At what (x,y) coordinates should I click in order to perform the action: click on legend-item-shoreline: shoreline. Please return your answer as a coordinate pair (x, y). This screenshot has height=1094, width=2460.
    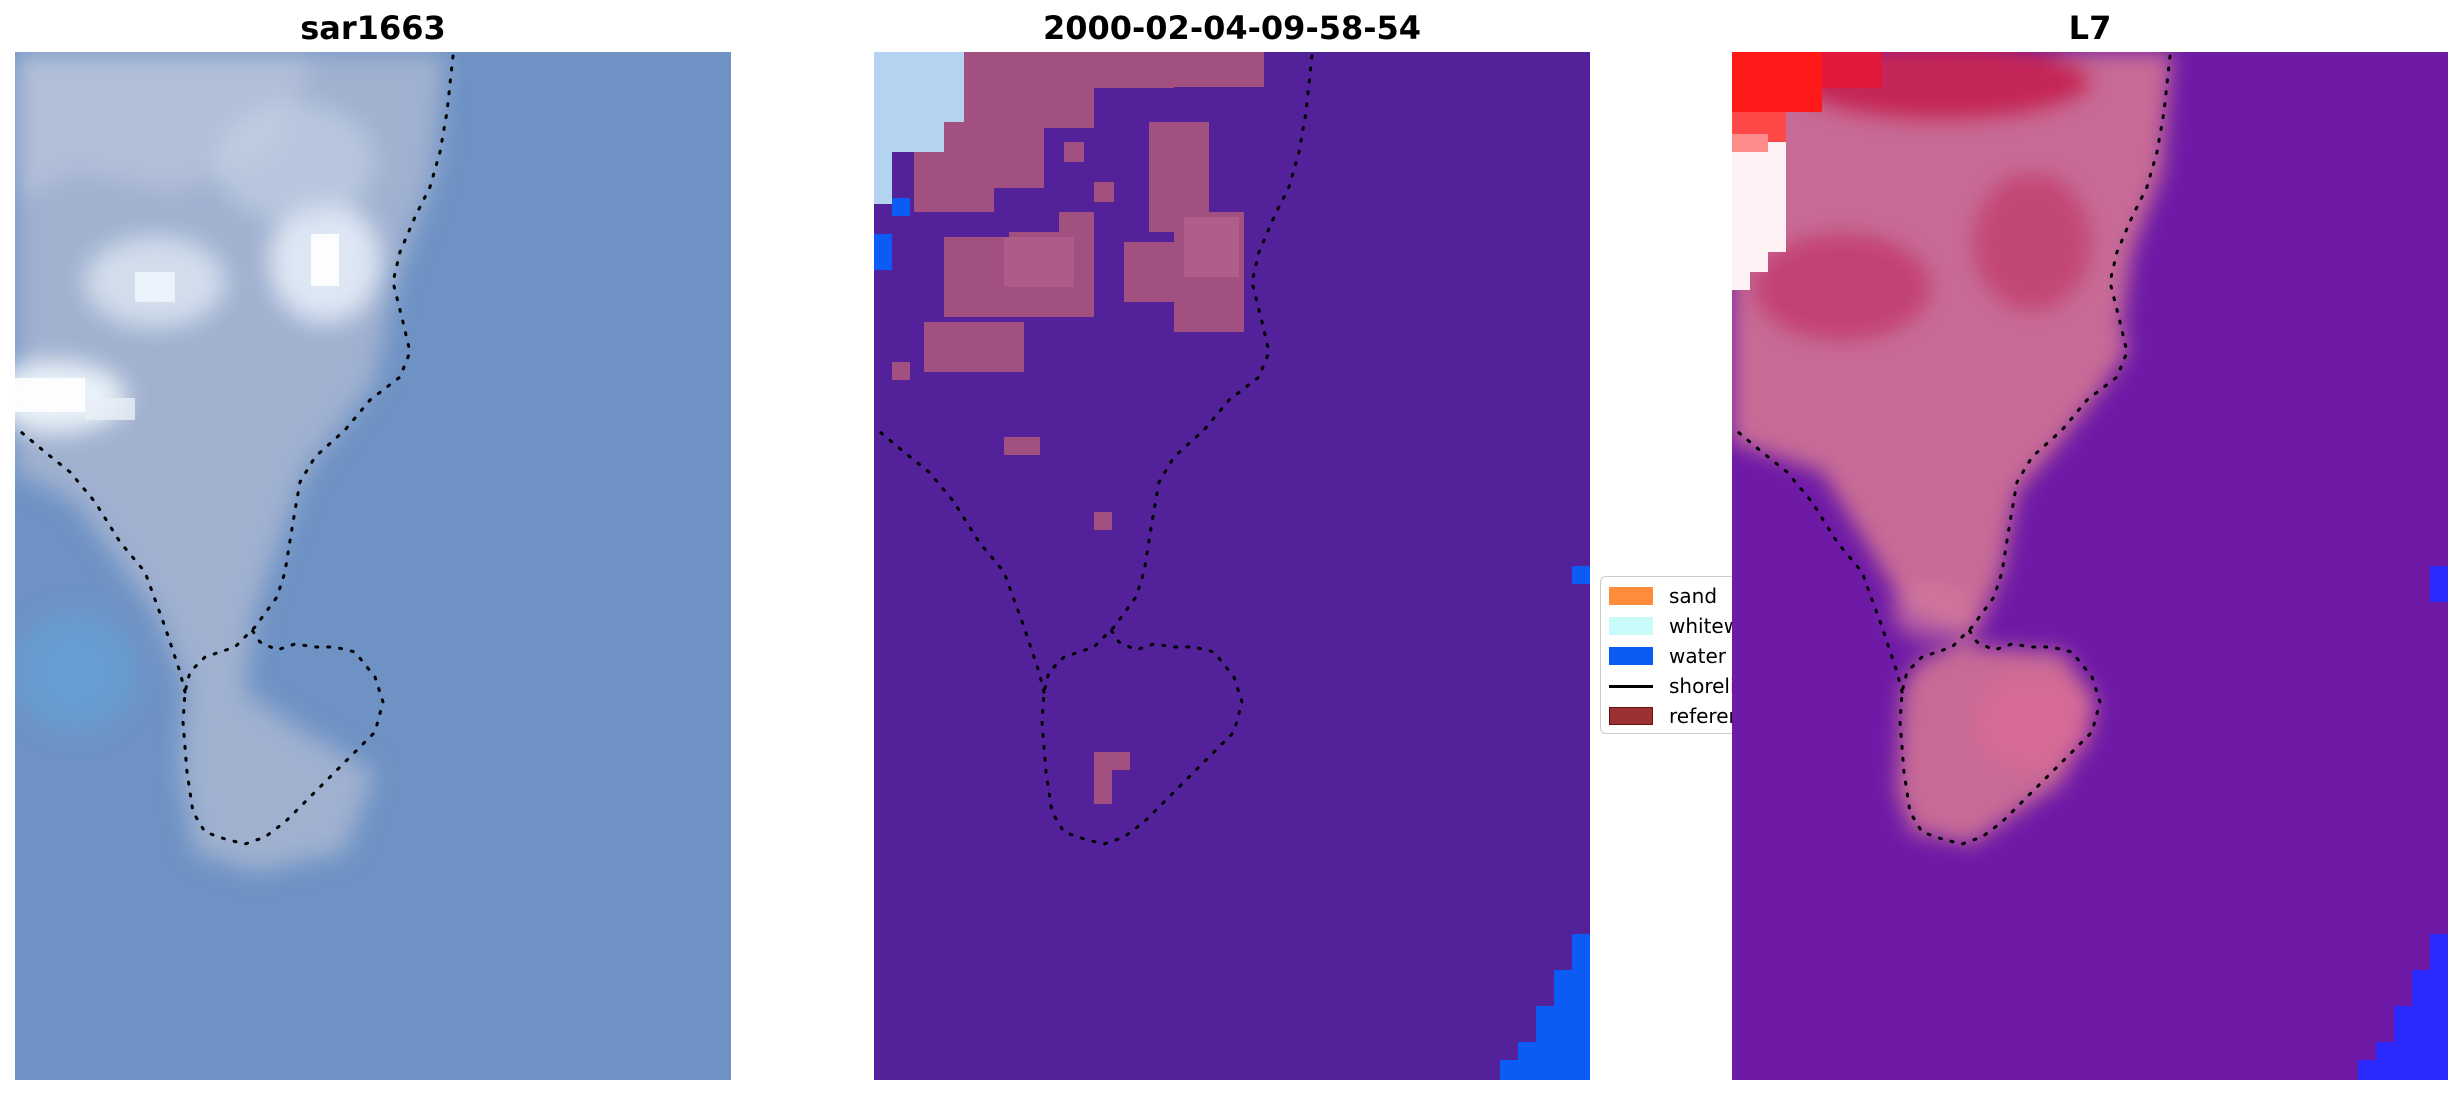
    Looking at the image, I should click on (1670, 686).